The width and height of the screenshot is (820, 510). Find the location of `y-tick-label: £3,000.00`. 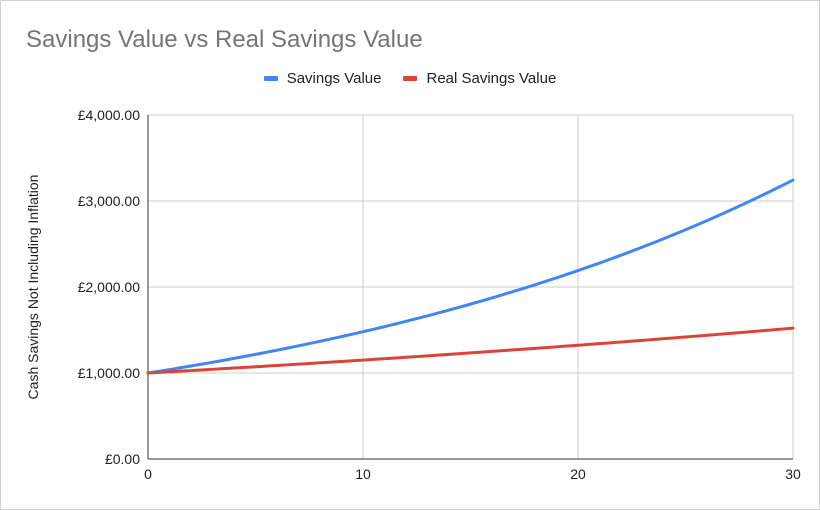

y-tick-label: £3,000.00 is located at coordinates (109, 201).